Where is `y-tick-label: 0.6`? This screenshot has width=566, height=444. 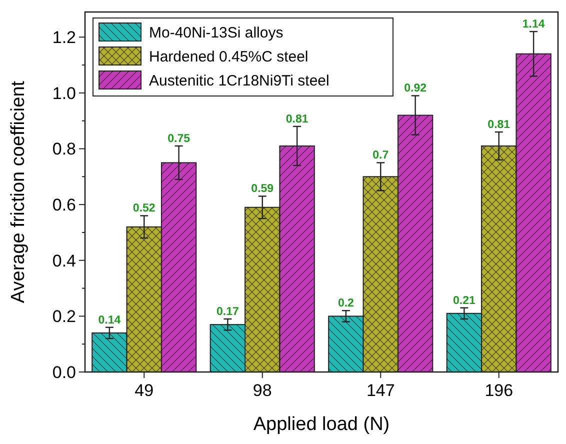 y-tick-label: 0.6 is located at coordinates (64, 205).